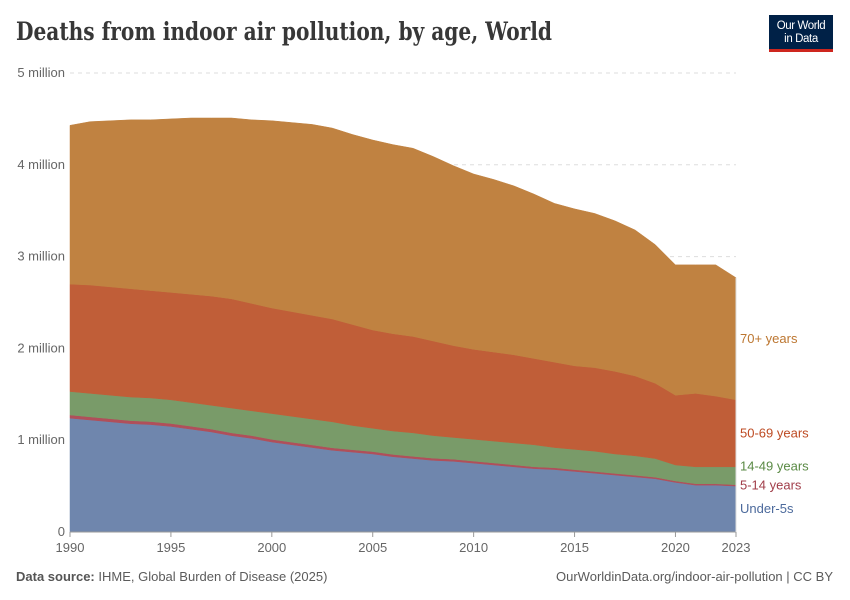 This screenshot has width=850, height=600. What do you see at coordinates (213, 576) in the screenshot?
I see `source-text: IHME, Global Burden of Disease (2025)` at bounding box center [213, 576].